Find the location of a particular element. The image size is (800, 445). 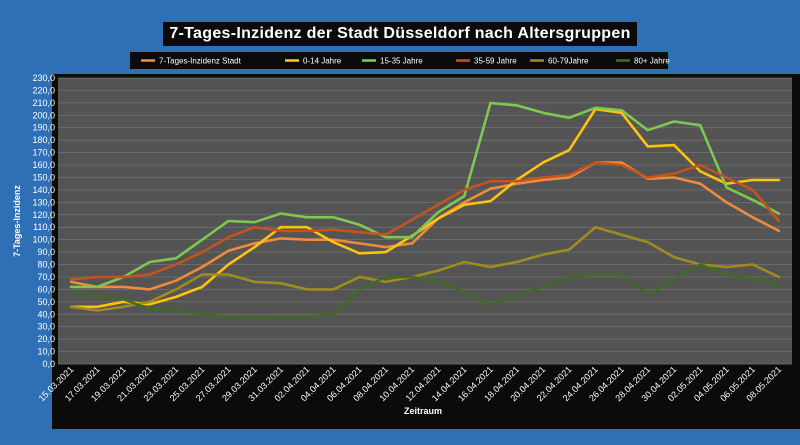

legend-background is located at coordinates (399, 60).